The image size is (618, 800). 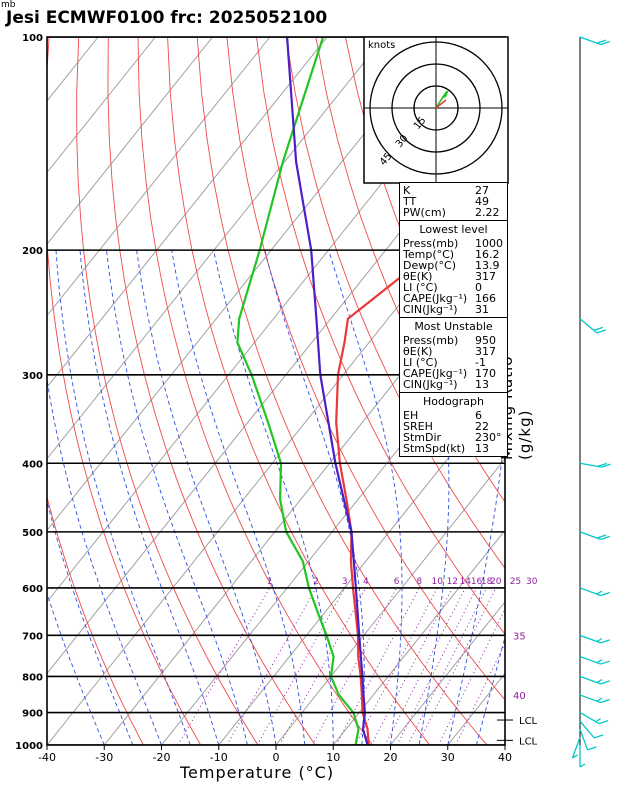 I want to click on mixing-ratio-label: 18, so click(x=487, y=582).